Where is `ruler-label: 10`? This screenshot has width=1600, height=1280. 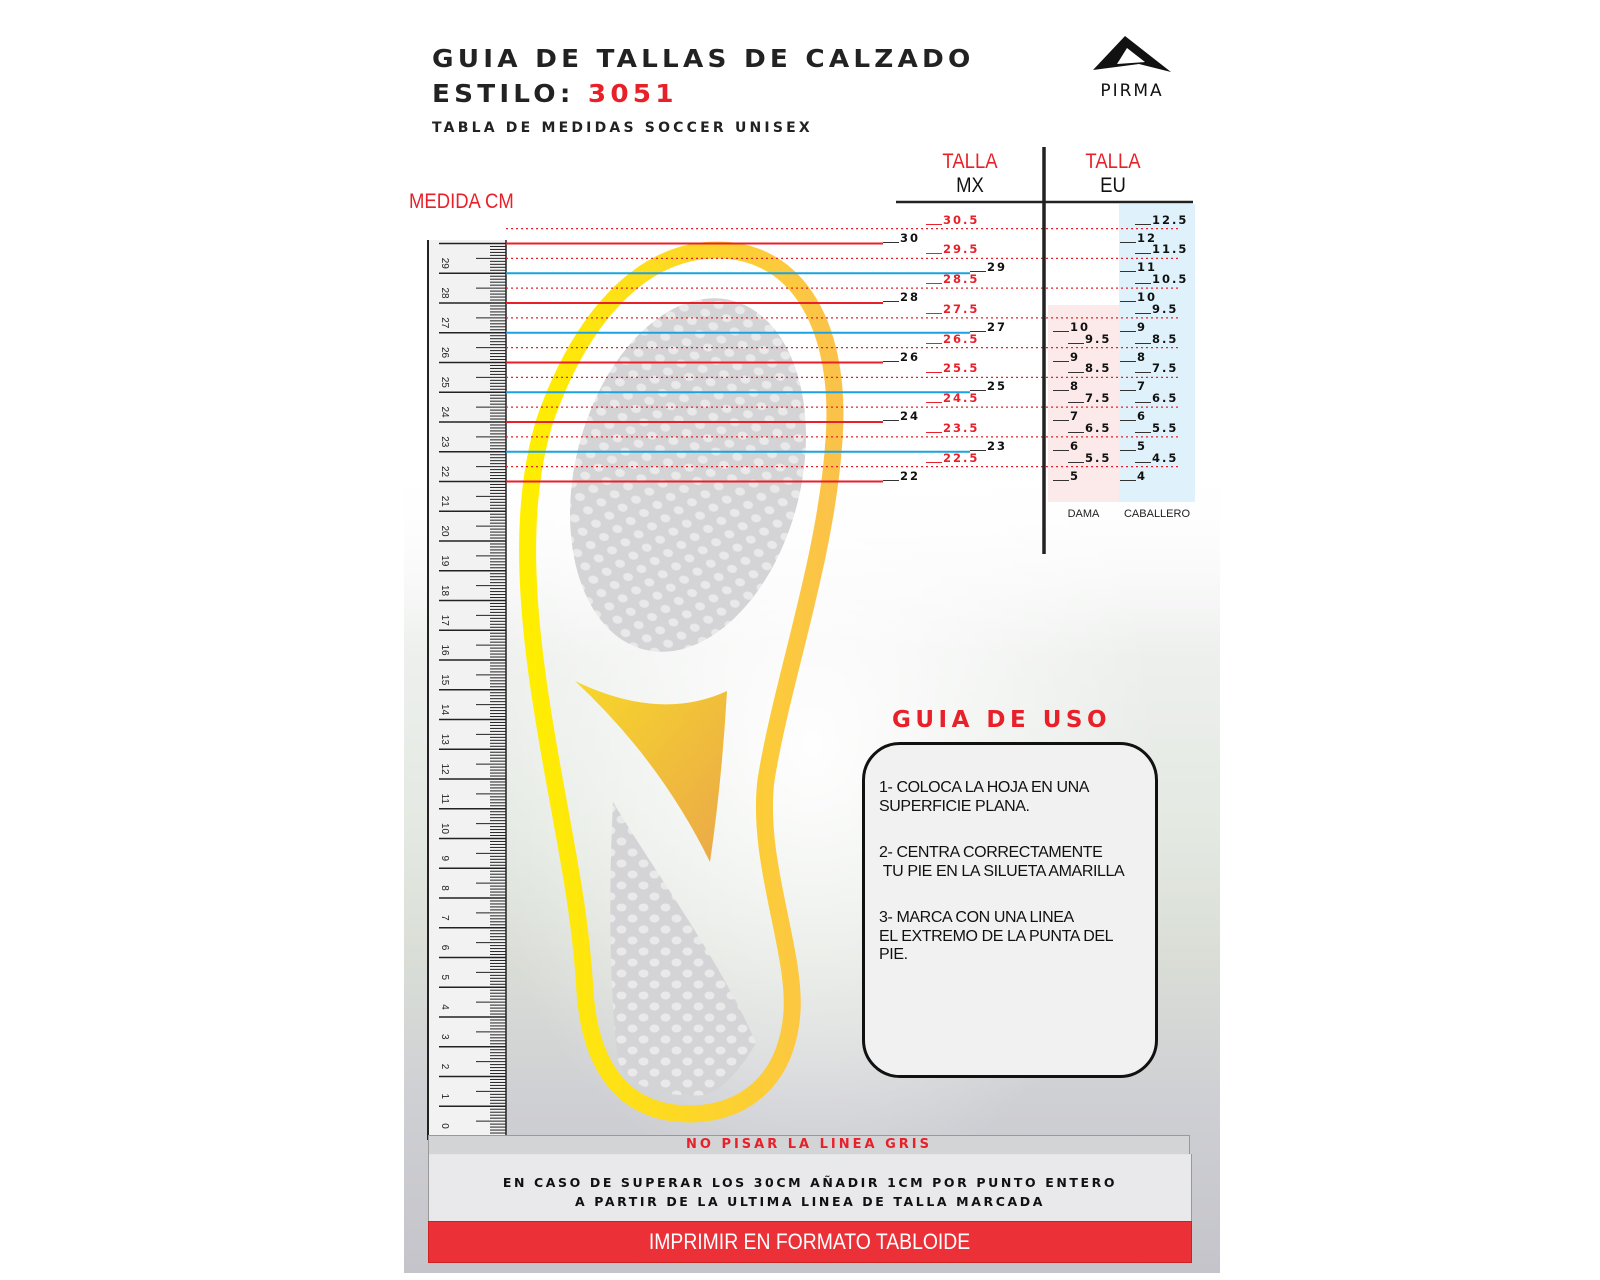 ruler-label: 10 is located at coordinates (444, 829).